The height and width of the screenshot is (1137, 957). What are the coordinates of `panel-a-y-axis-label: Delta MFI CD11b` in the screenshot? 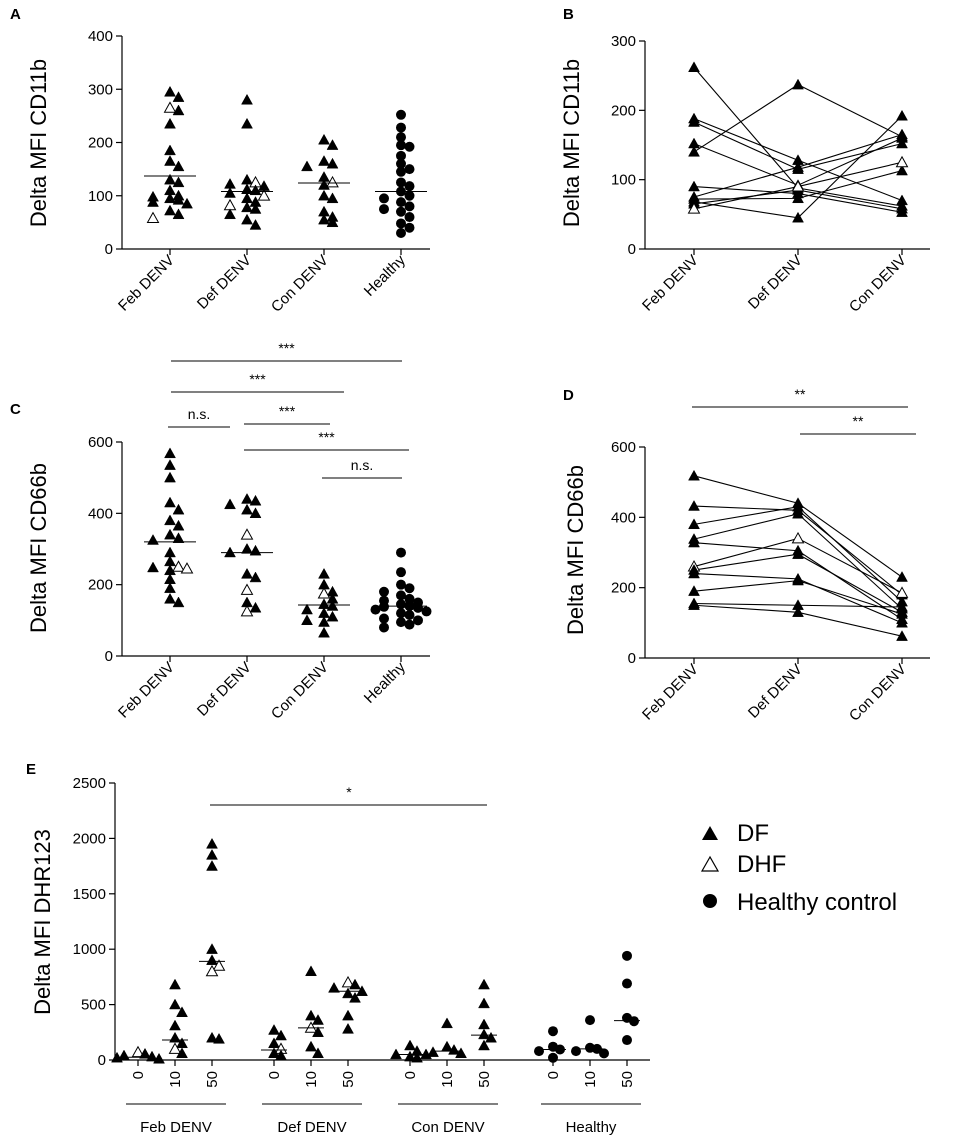 It's located at (38, 143).